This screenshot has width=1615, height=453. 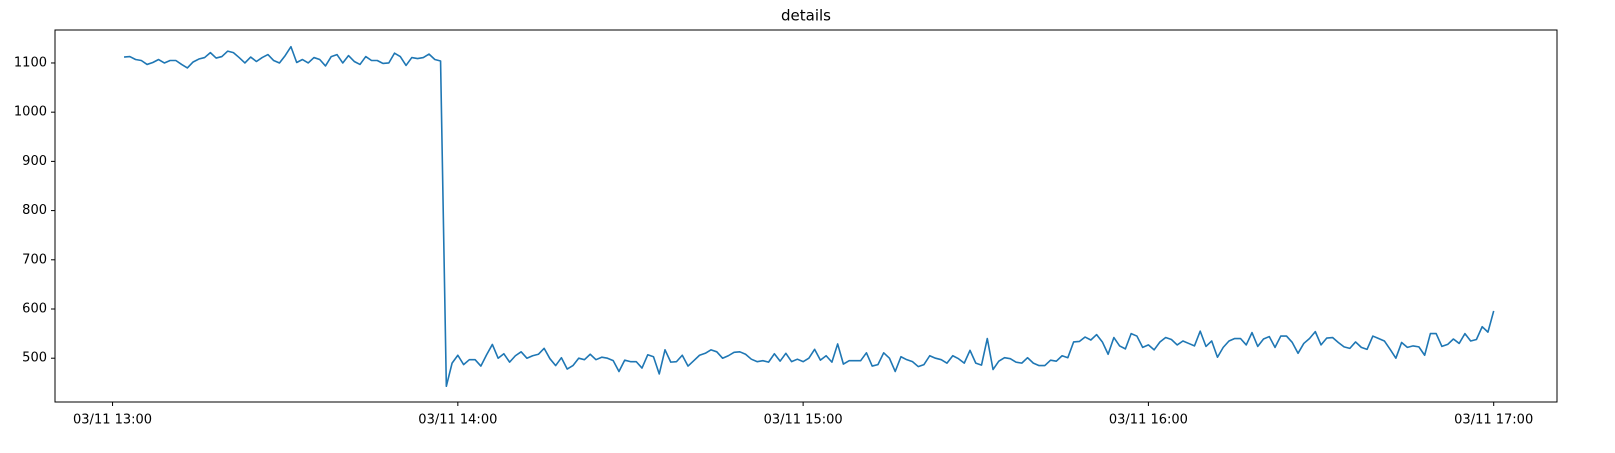 What do you see at coordinates (1148, 420) in the screenshot?
I see `x-tick-label: 03/11 16:00` at bounding box center [1148, 420].